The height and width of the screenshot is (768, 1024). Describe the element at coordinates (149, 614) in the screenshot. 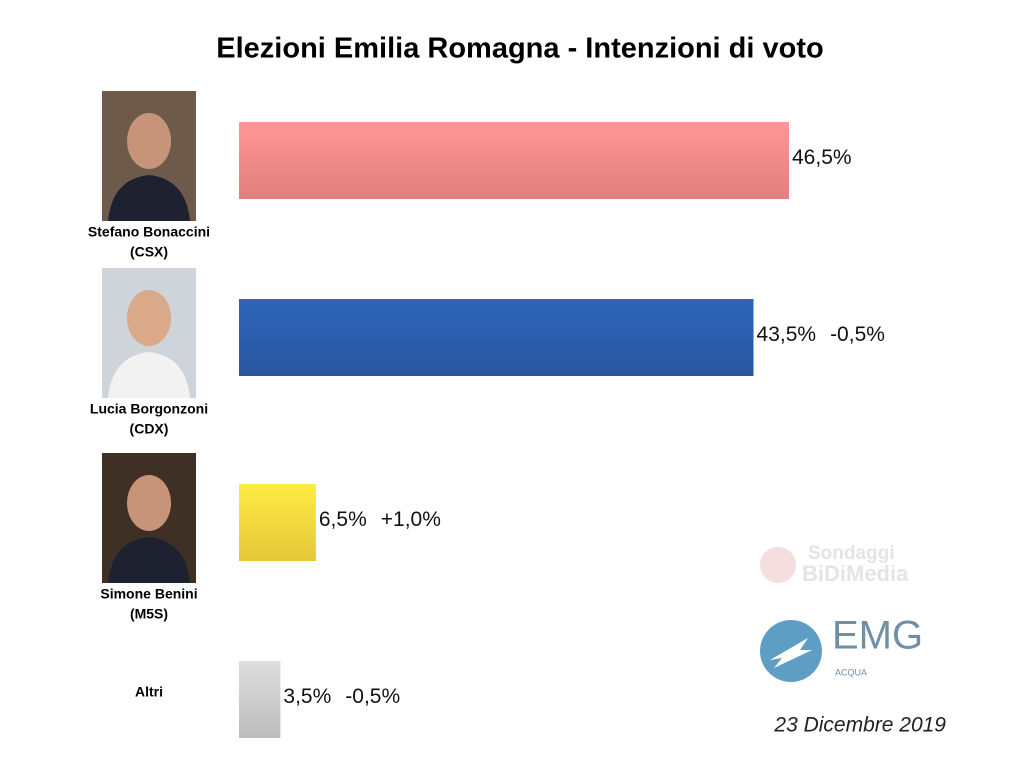

I see `candidate-party: (M5S)` at that location.